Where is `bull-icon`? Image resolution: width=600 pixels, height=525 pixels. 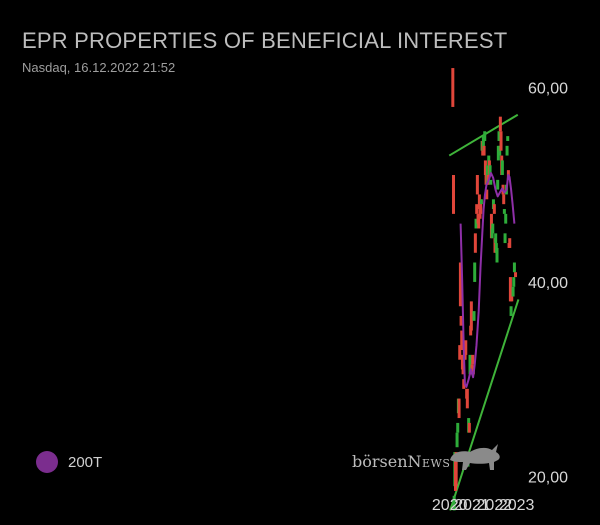
bull-icon is located at coordinates (475, 457).